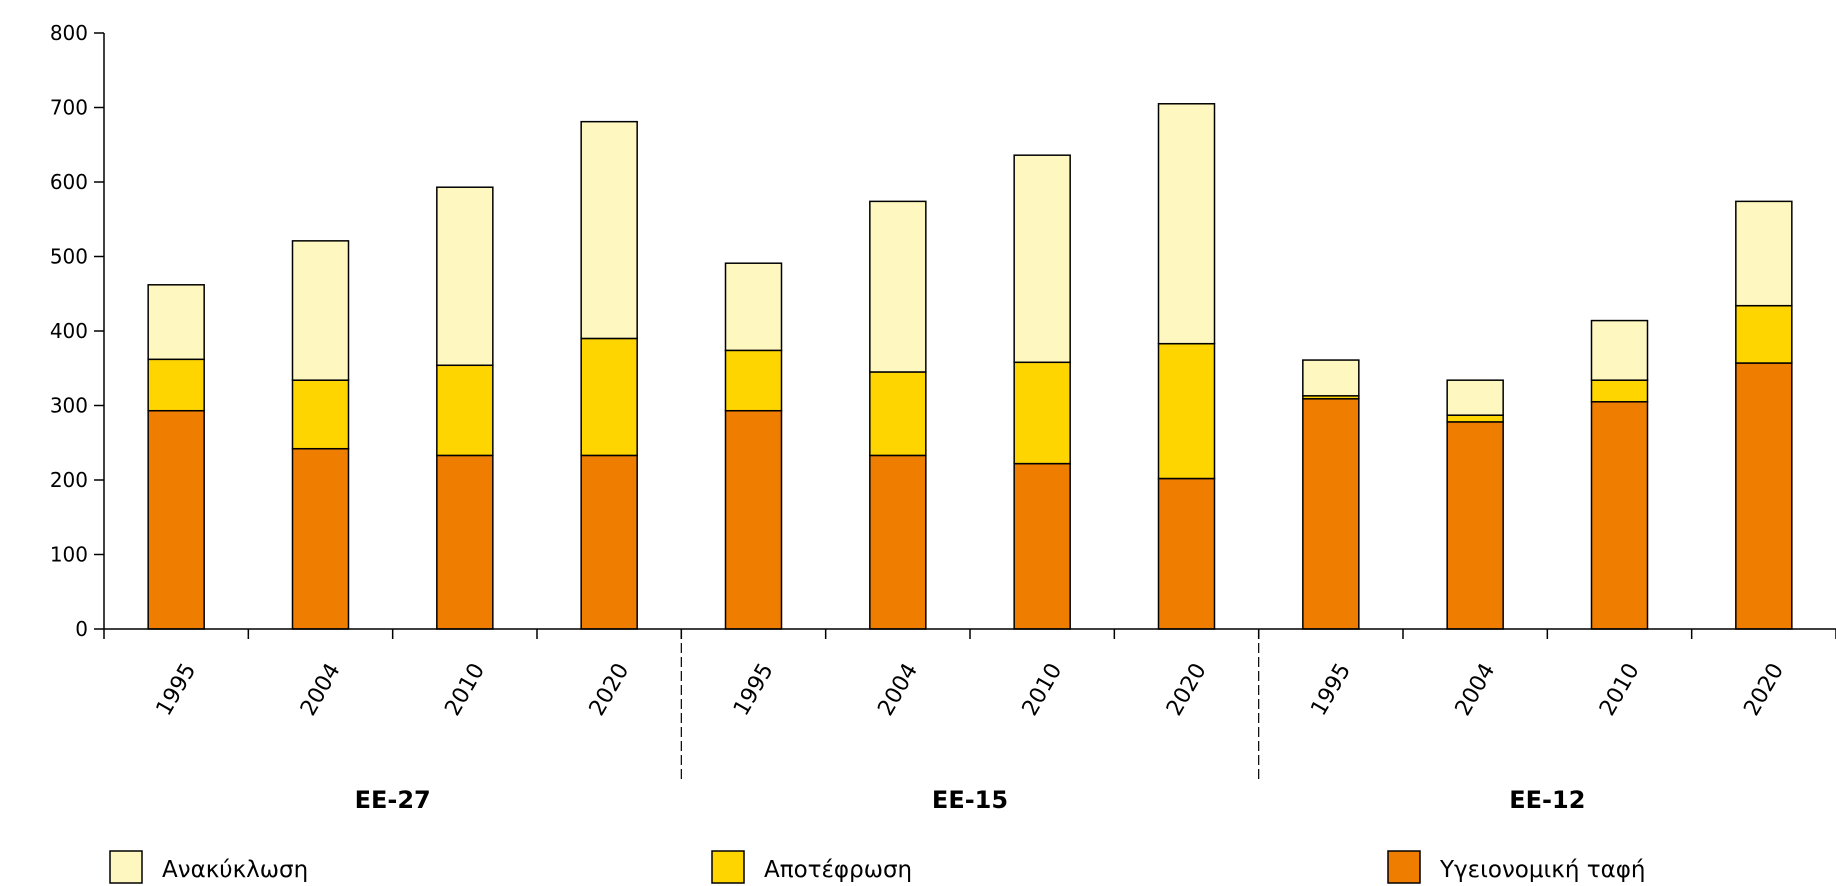  I want to click on legend-label: Αποτέφρωση, so click(838, 870).